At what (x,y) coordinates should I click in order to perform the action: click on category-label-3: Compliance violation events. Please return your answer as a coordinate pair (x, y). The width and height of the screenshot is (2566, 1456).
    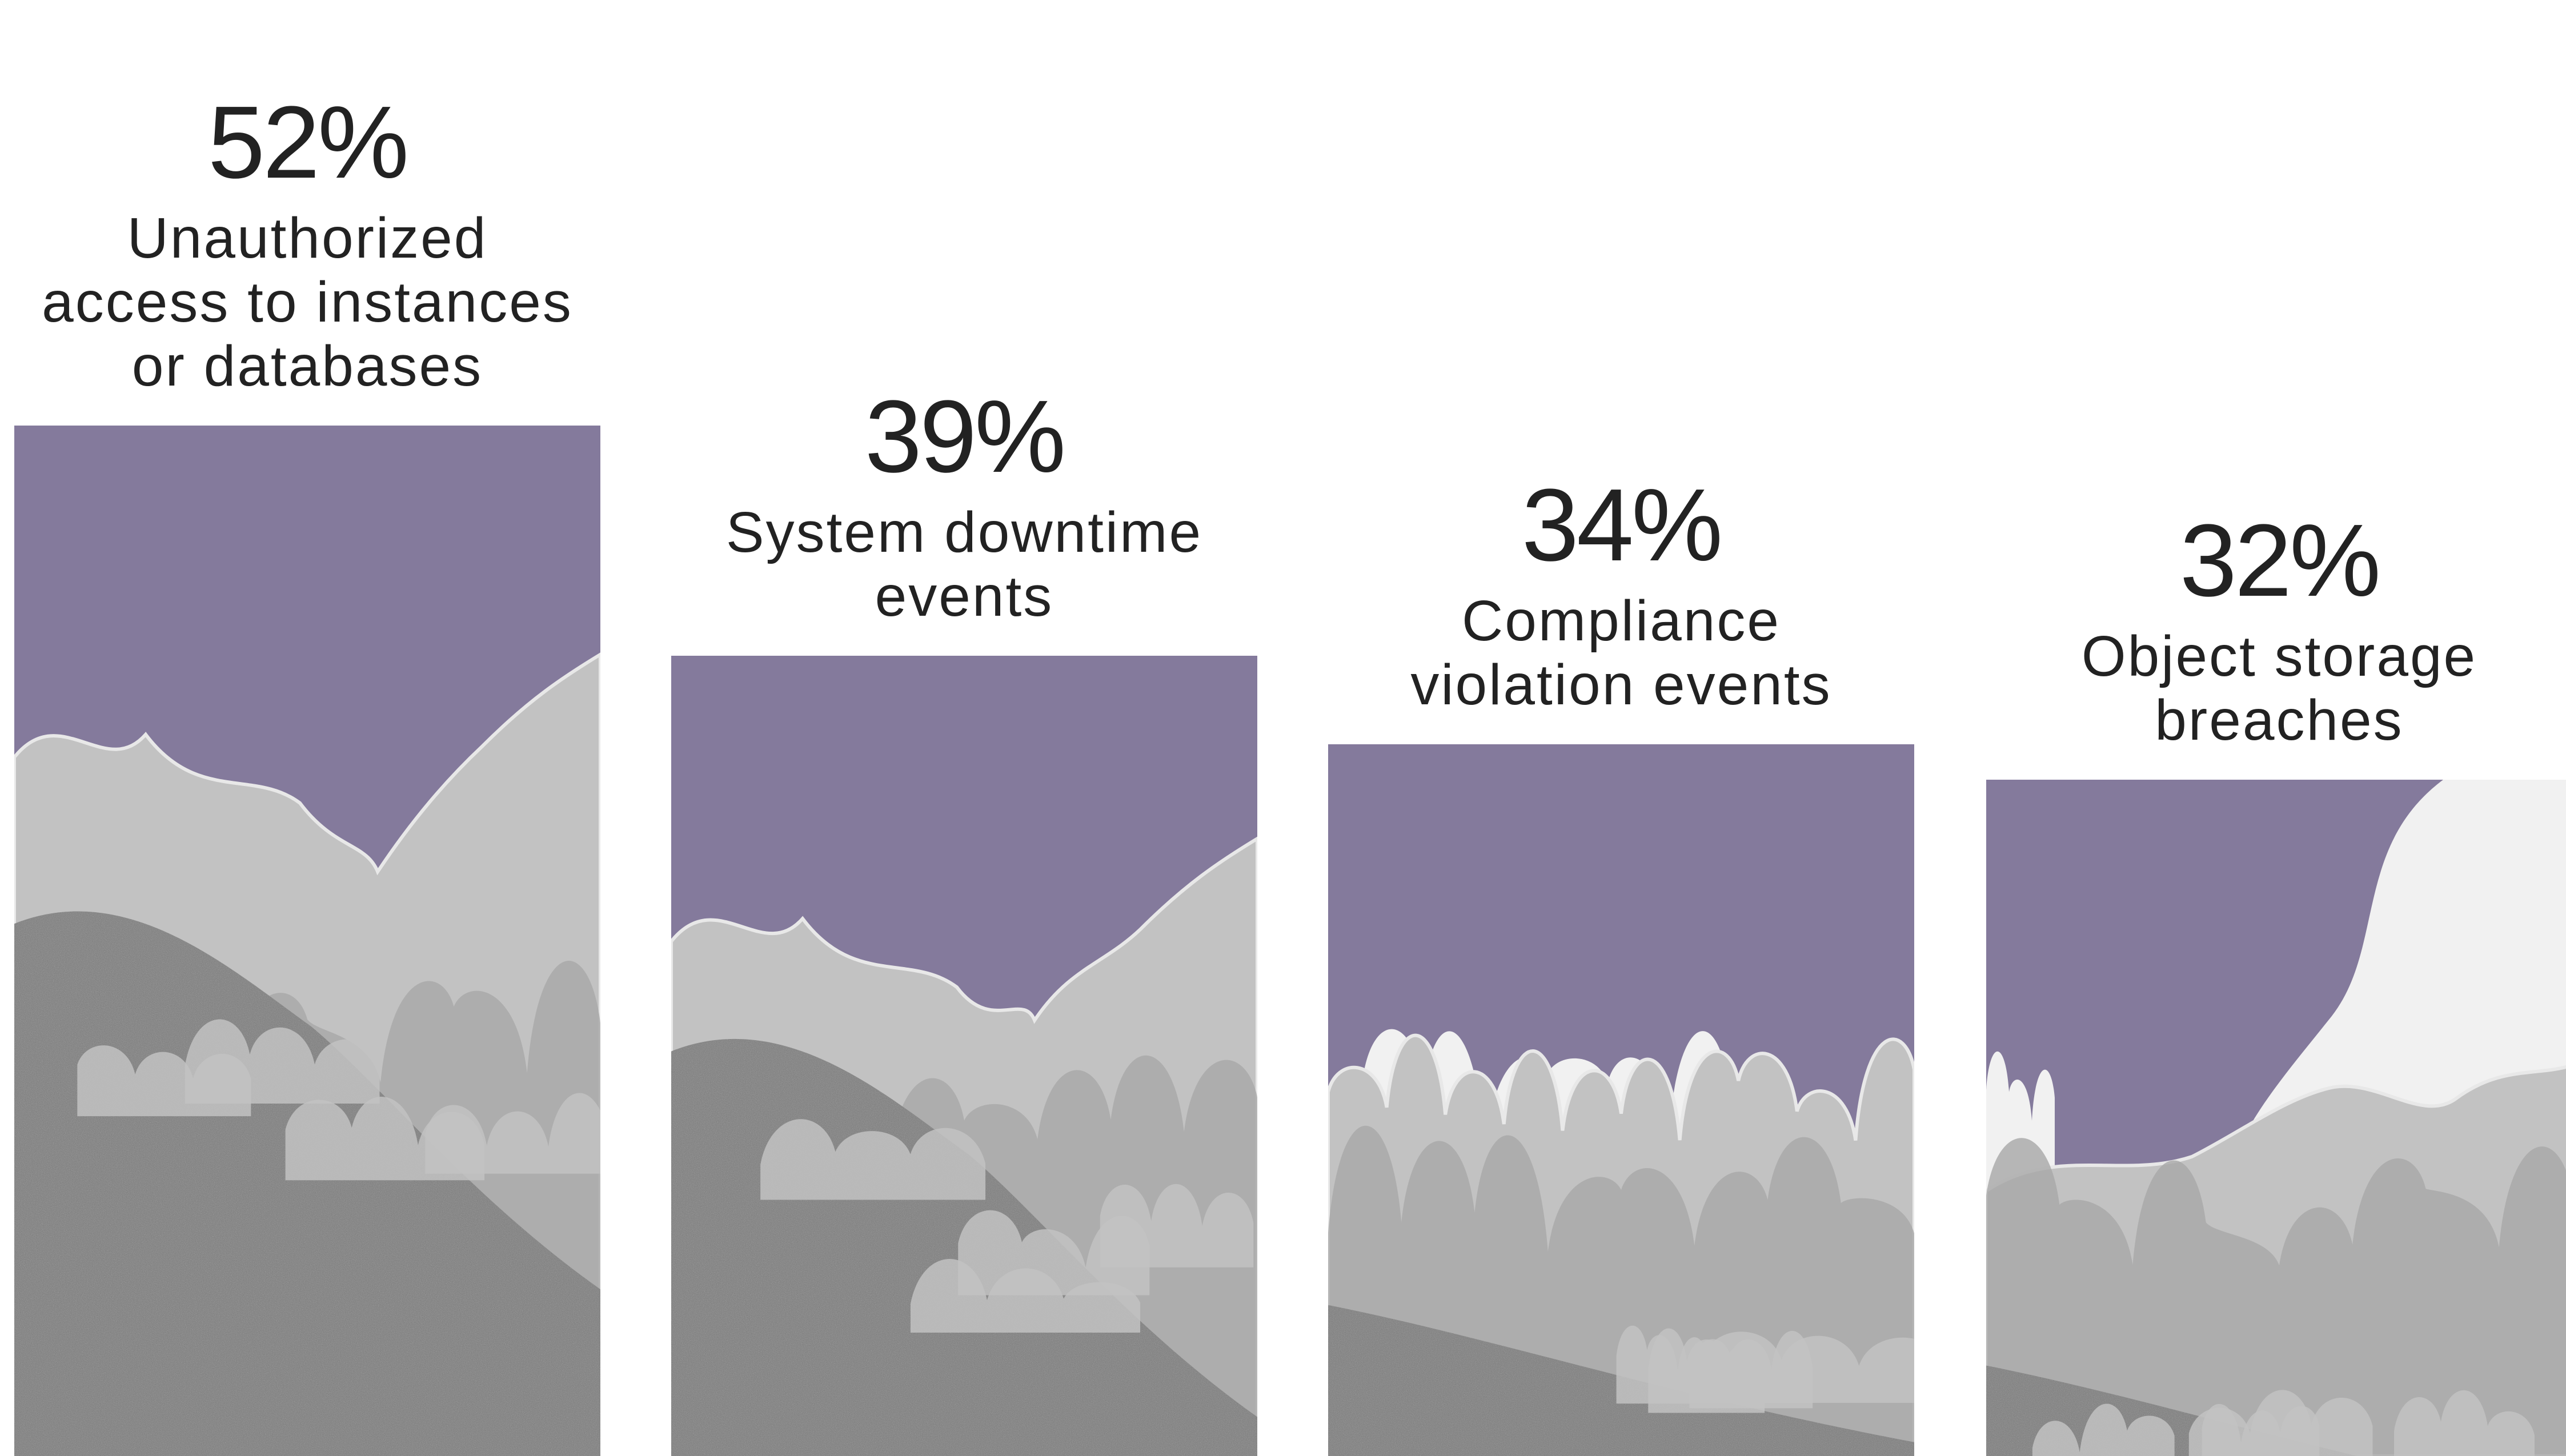
    Looking at the image, I should click on (1620, 653).